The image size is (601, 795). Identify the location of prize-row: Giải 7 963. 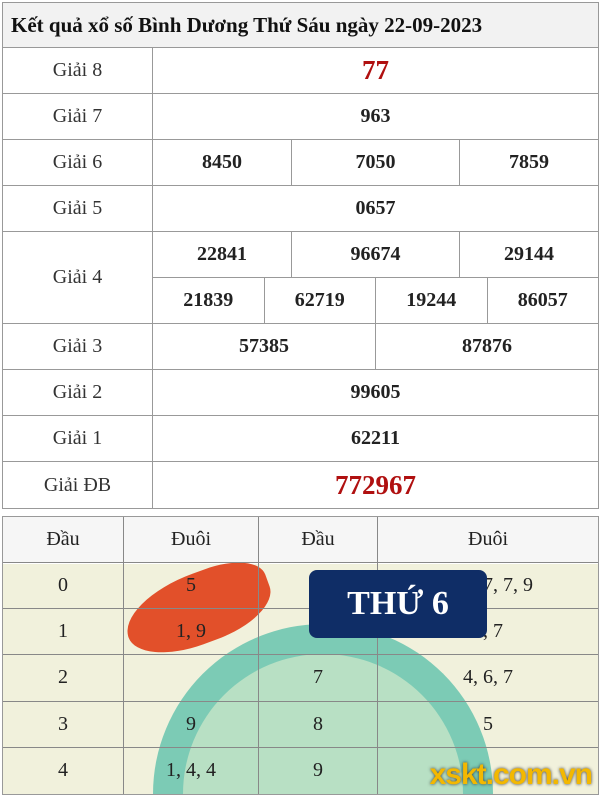
(300, 117).